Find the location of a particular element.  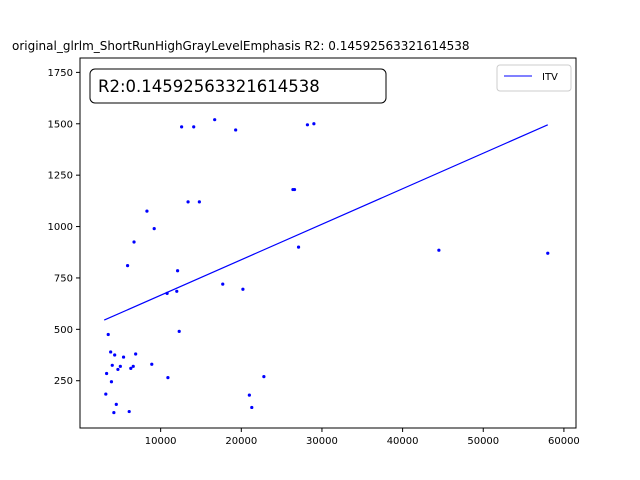

y-tick-label: 1000 is located at coordinates (60, 227).